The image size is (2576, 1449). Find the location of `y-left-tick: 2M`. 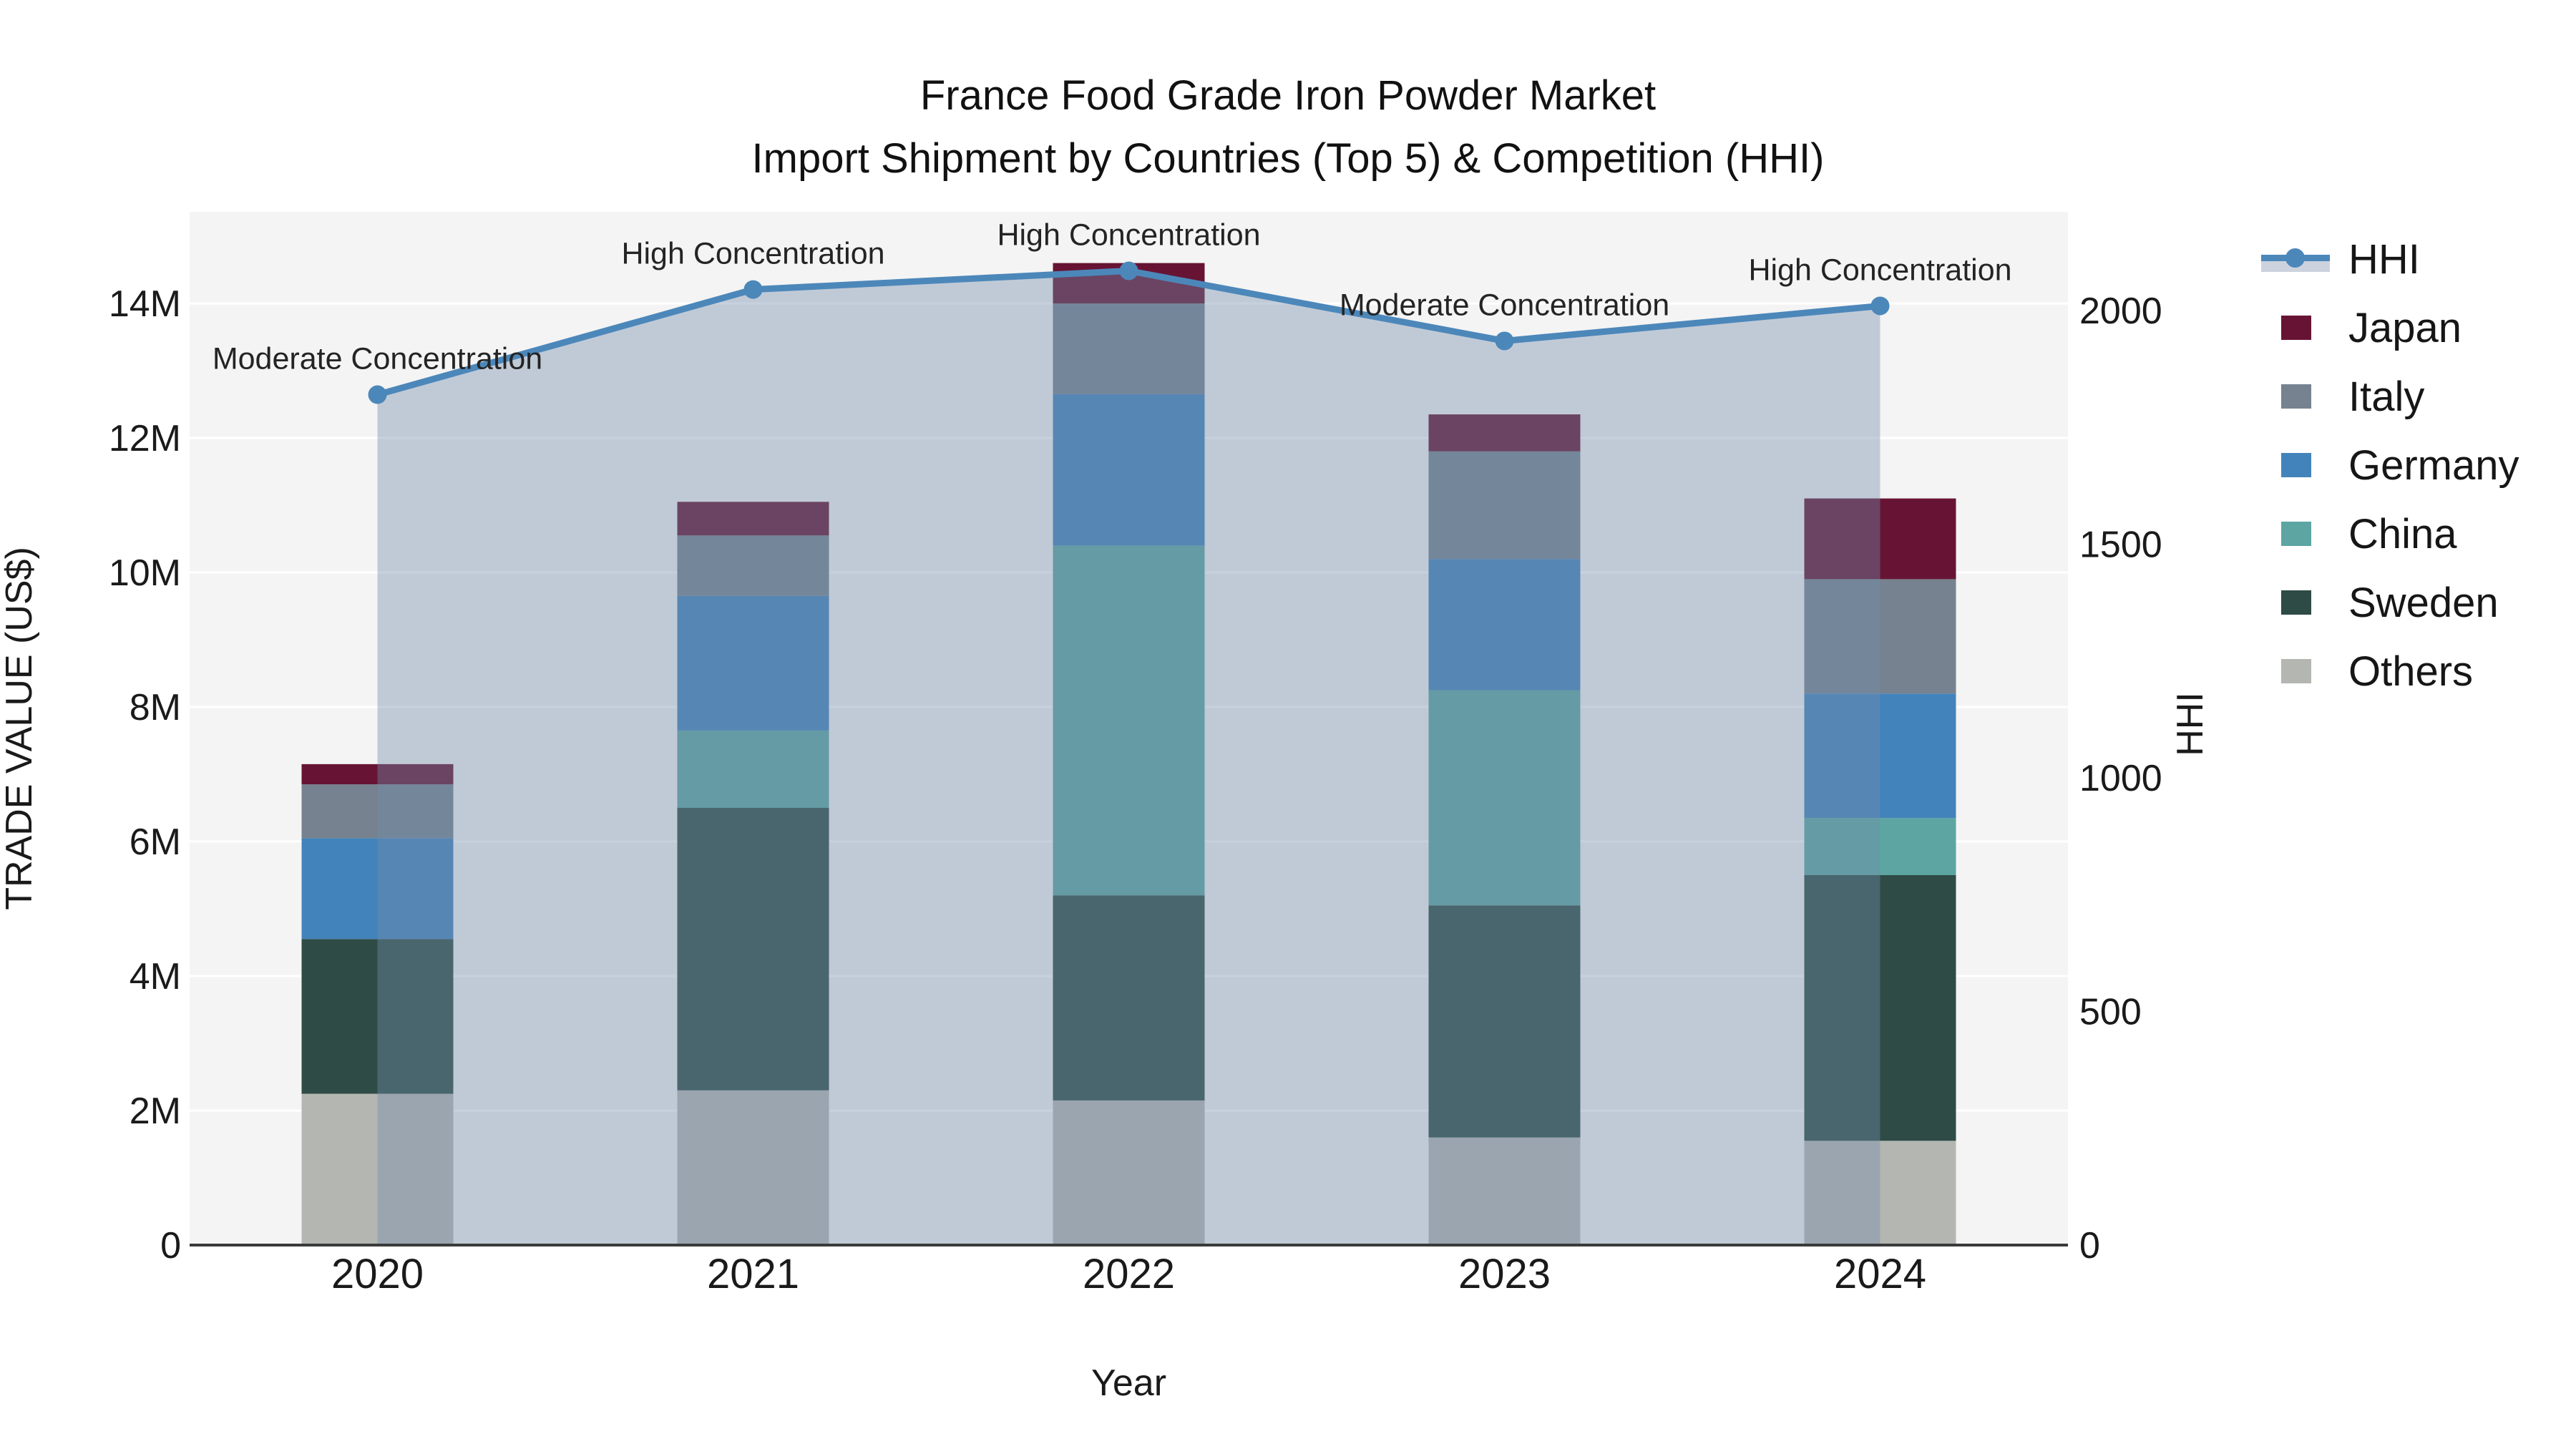

y-left-tick: 2M is located at coordinates (155, 1111).